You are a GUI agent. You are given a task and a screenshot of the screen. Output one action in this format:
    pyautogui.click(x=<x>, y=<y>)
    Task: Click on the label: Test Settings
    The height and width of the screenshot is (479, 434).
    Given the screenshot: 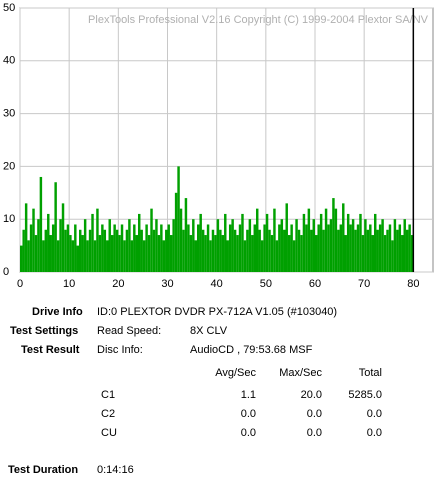 What is the action you would take?
    pyautogui.click(x=44, y=331)
    